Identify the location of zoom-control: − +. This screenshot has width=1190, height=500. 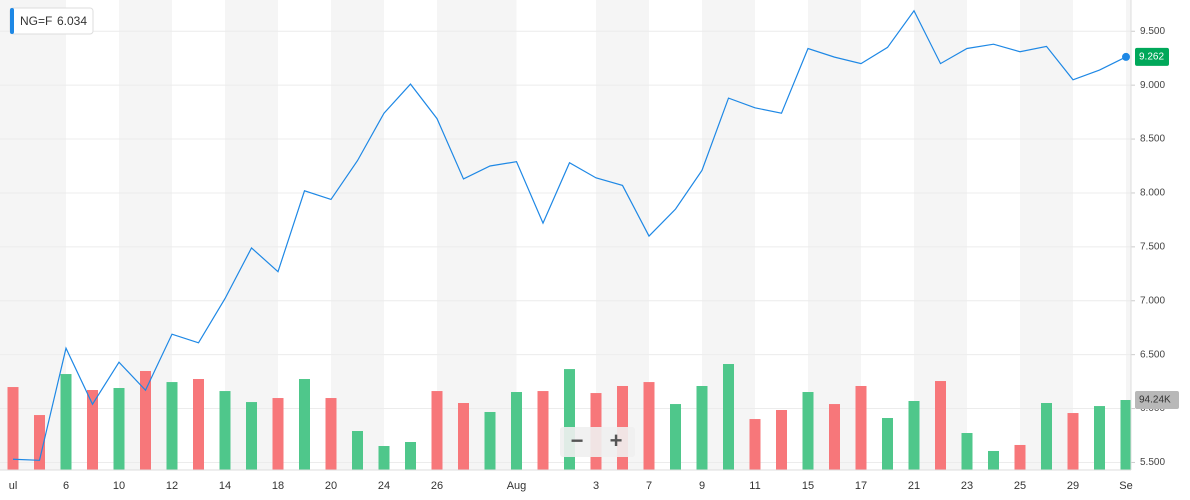
(597, 442).